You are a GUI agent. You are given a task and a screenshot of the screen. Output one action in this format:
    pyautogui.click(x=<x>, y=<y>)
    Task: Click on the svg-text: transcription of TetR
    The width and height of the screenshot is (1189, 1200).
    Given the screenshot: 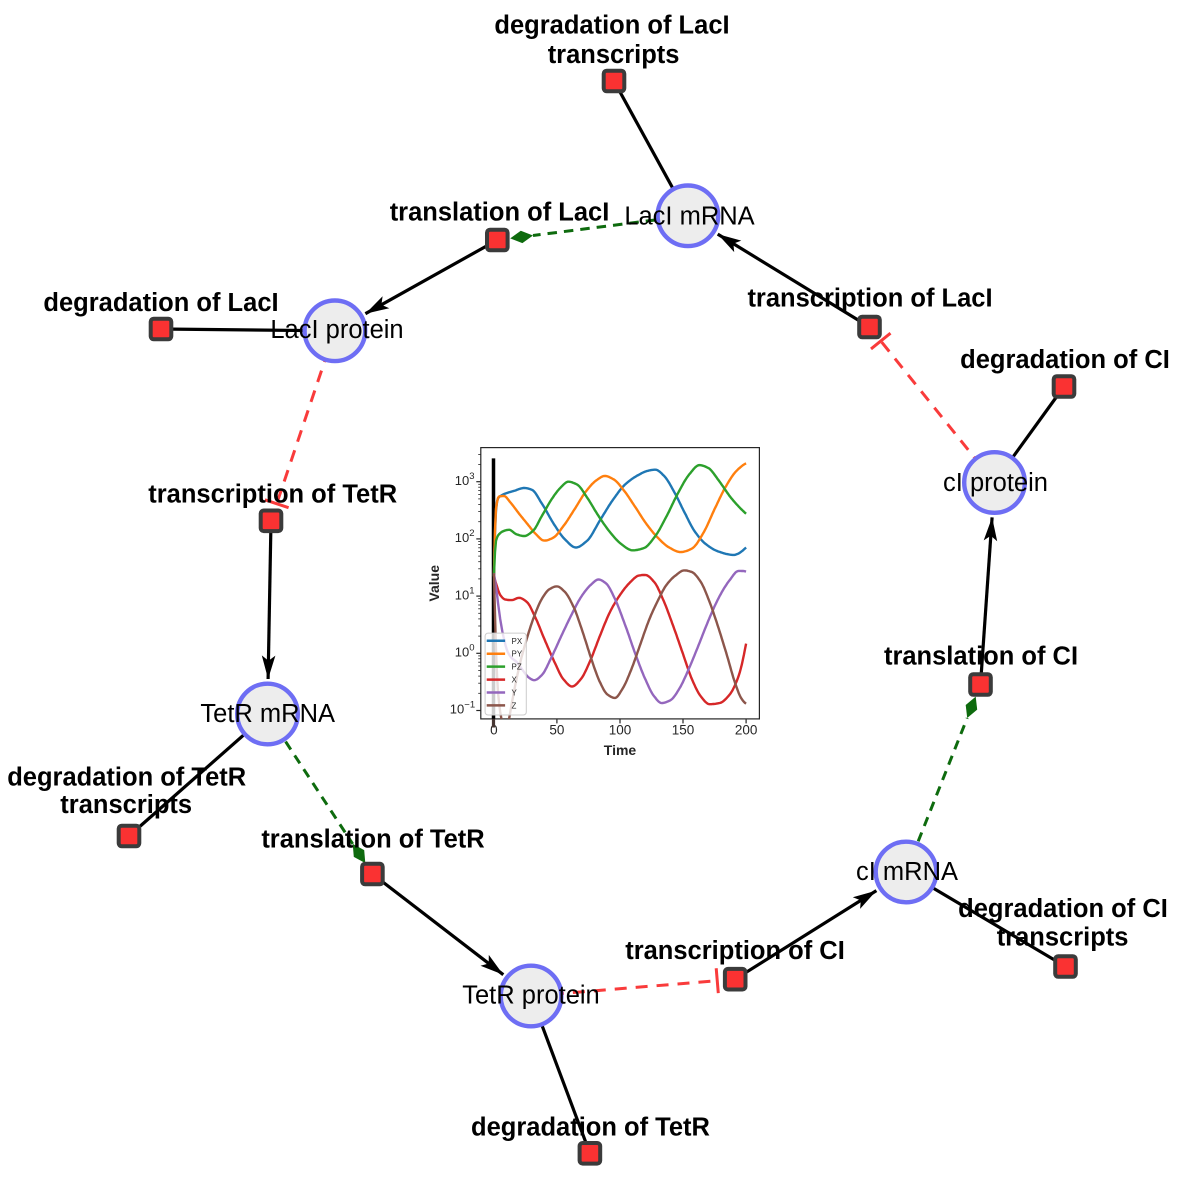 What is the action you would take?
    pyautogui.click(x=272, y=495)
    